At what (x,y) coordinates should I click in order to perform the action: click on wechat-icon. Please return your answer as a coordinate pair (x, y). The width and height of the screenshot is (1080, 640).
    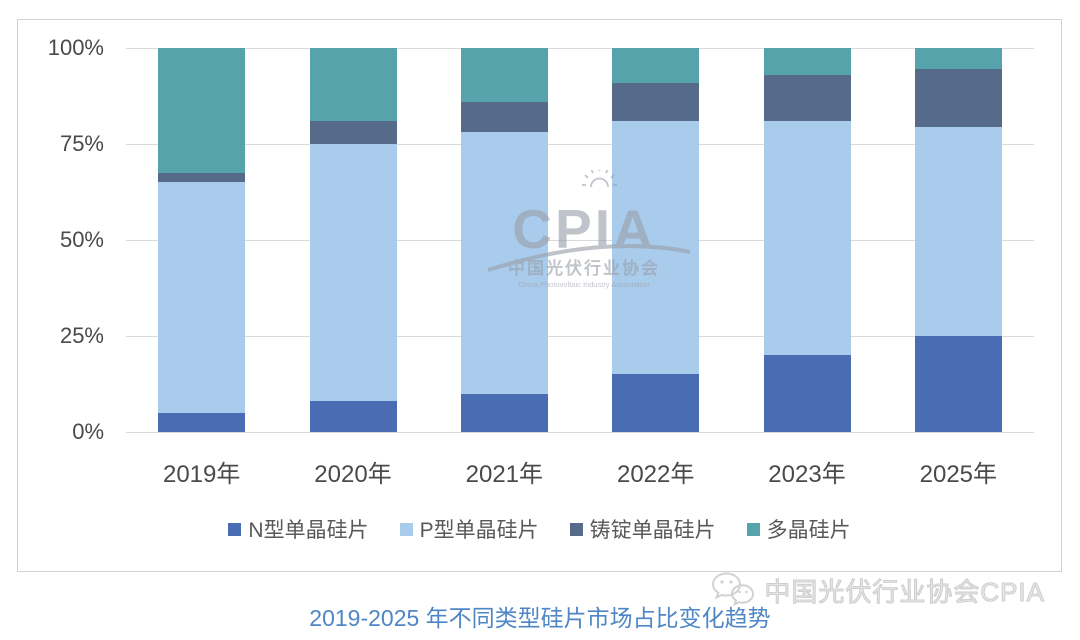
    Looking at the image, I should click on (733, 589).